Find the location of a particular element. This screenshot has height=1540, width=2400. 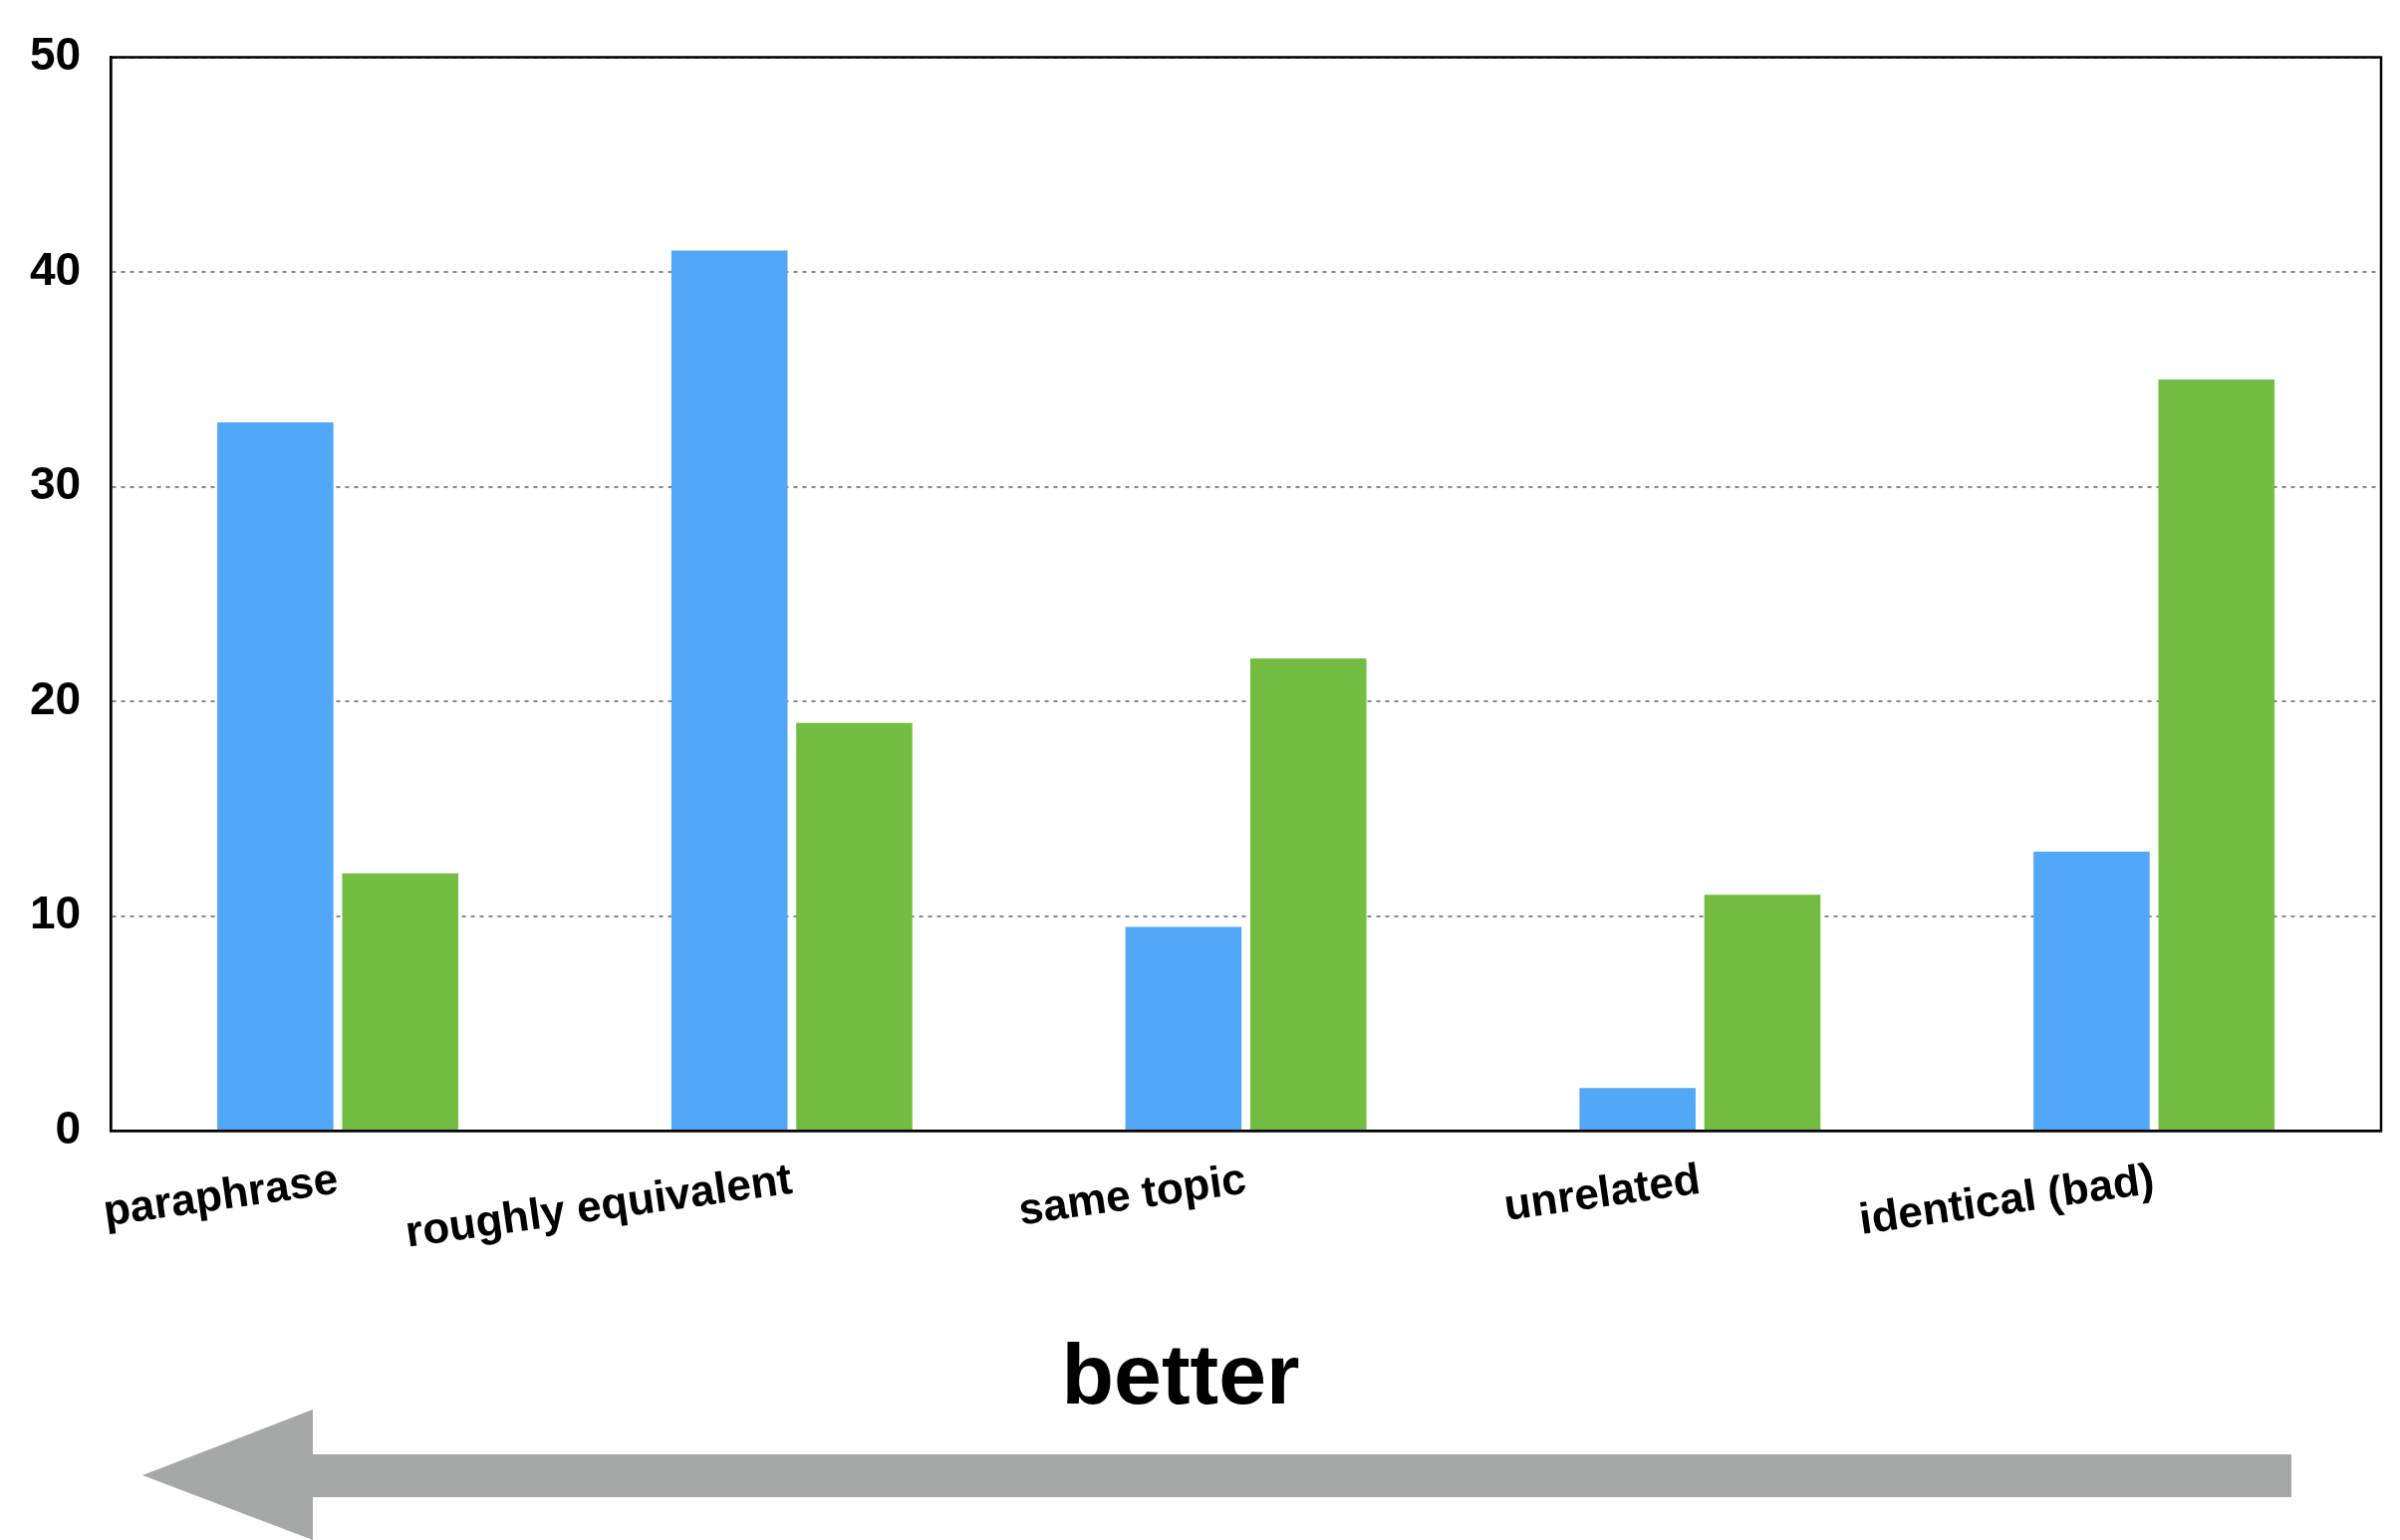

y-tick-label: 10 is located at coordinates (55, 913).